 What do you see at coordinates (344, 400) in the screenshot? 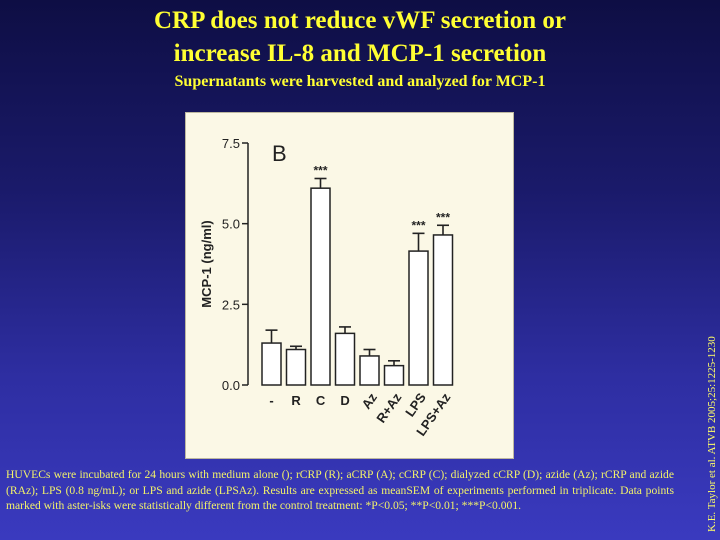
I see `x-tick-label: D` at bounding box center [344, 400].